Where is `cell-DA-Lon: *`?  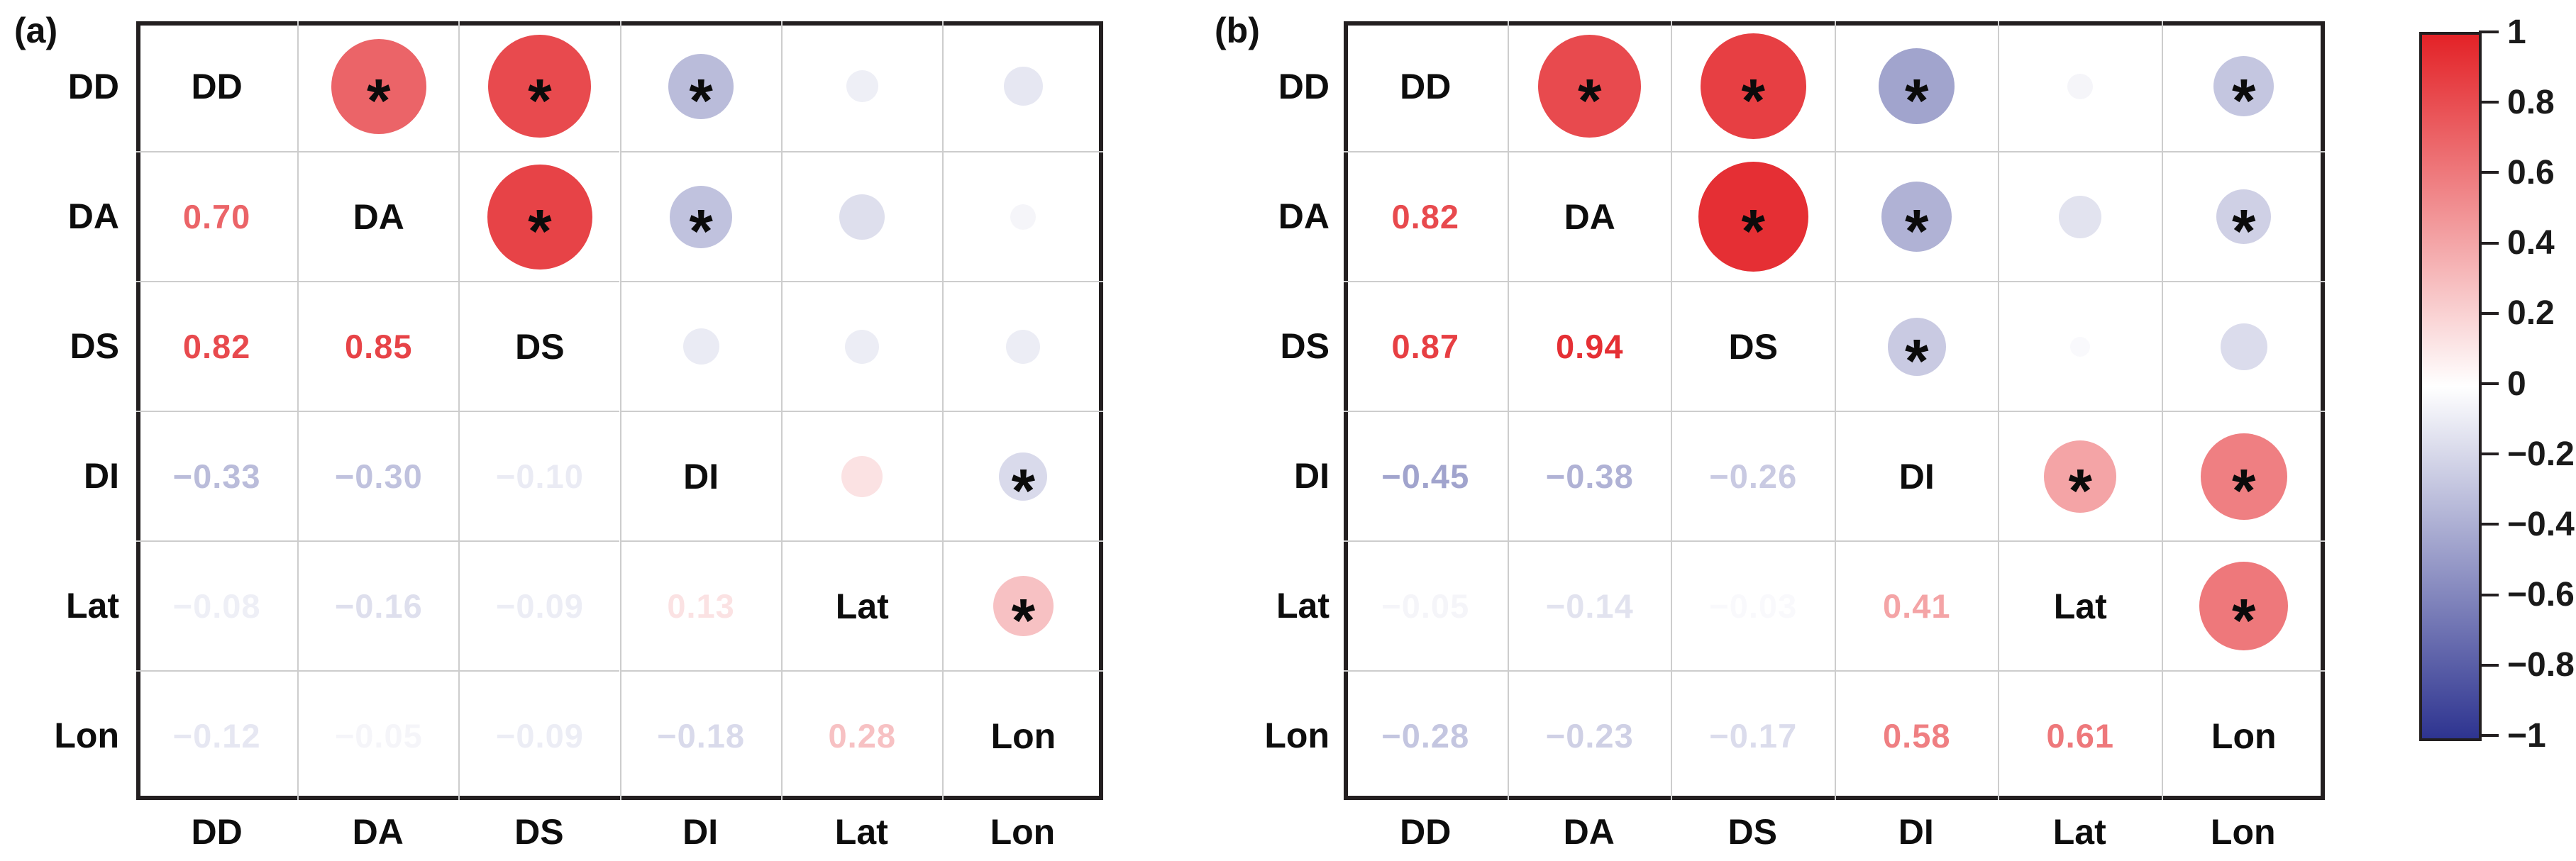 cell-DA-Lon: * is located at coordinates (2243, 216).